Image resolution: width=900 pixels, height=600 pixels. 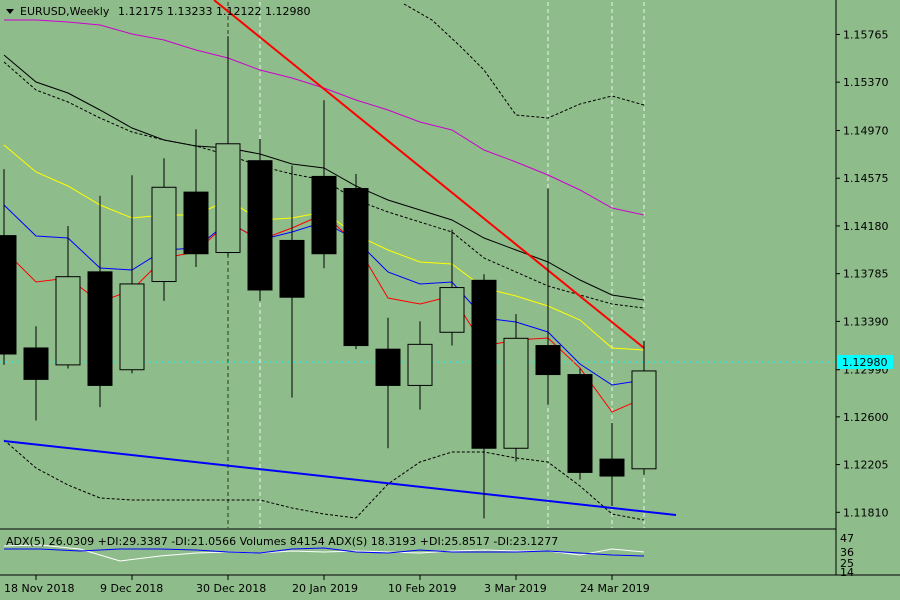 I want to click on indicator-scale: 47 36 25 14, so click(x=847, y=555).